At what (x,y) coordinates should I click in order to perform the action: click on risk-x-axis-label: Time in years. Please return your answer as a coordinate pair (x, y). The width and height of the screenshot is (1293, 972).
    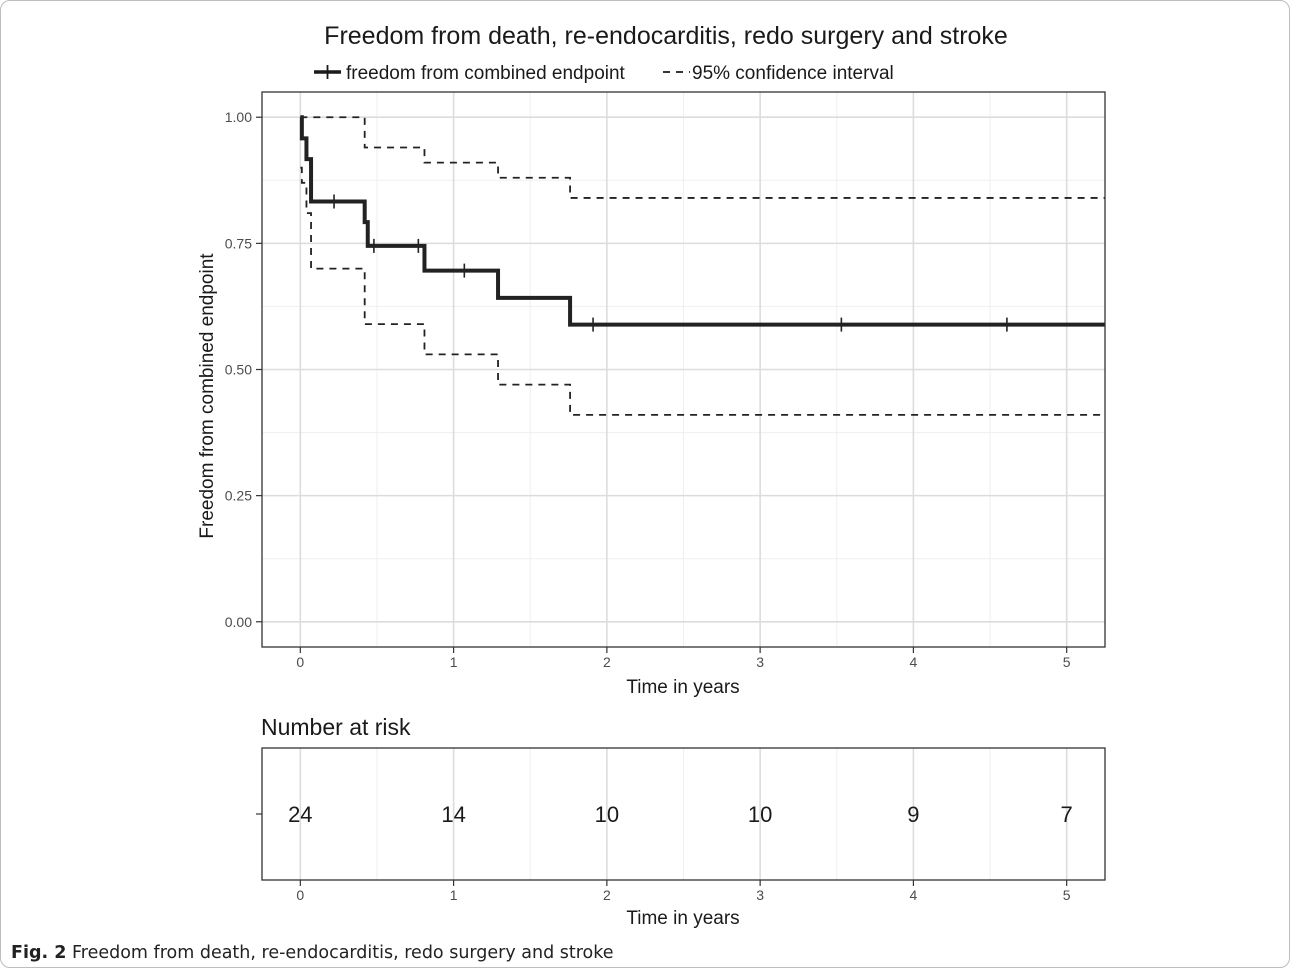
    Looking at the image, I should click on (682, 918).